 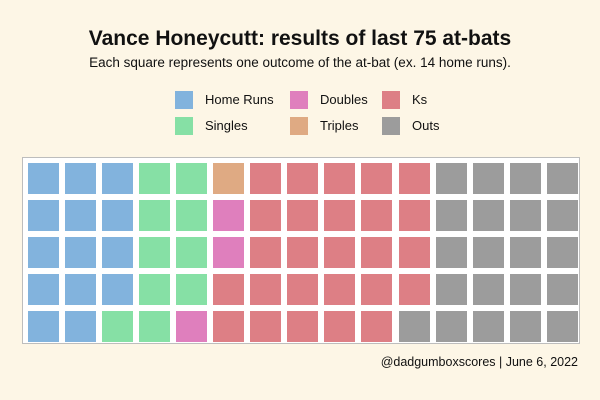 I want to click on legend-label-ks: Ks, so click(x=420, y=99).